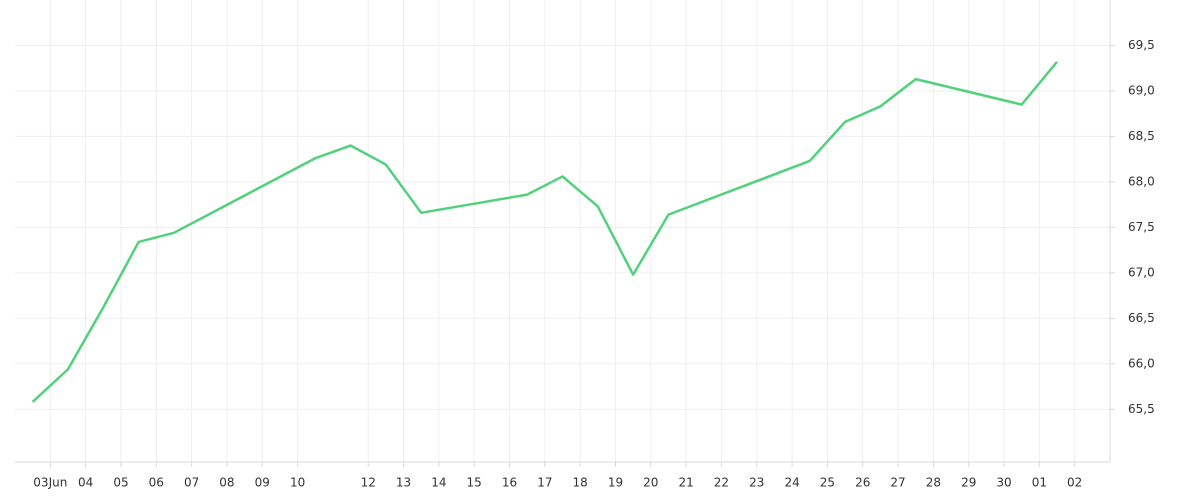 This screenshot has width=1200, height=500. What do you see at coordinates (933, 483) in the screenshot?
I see `x-tick-label: 28` at bounding box center [933, 483].